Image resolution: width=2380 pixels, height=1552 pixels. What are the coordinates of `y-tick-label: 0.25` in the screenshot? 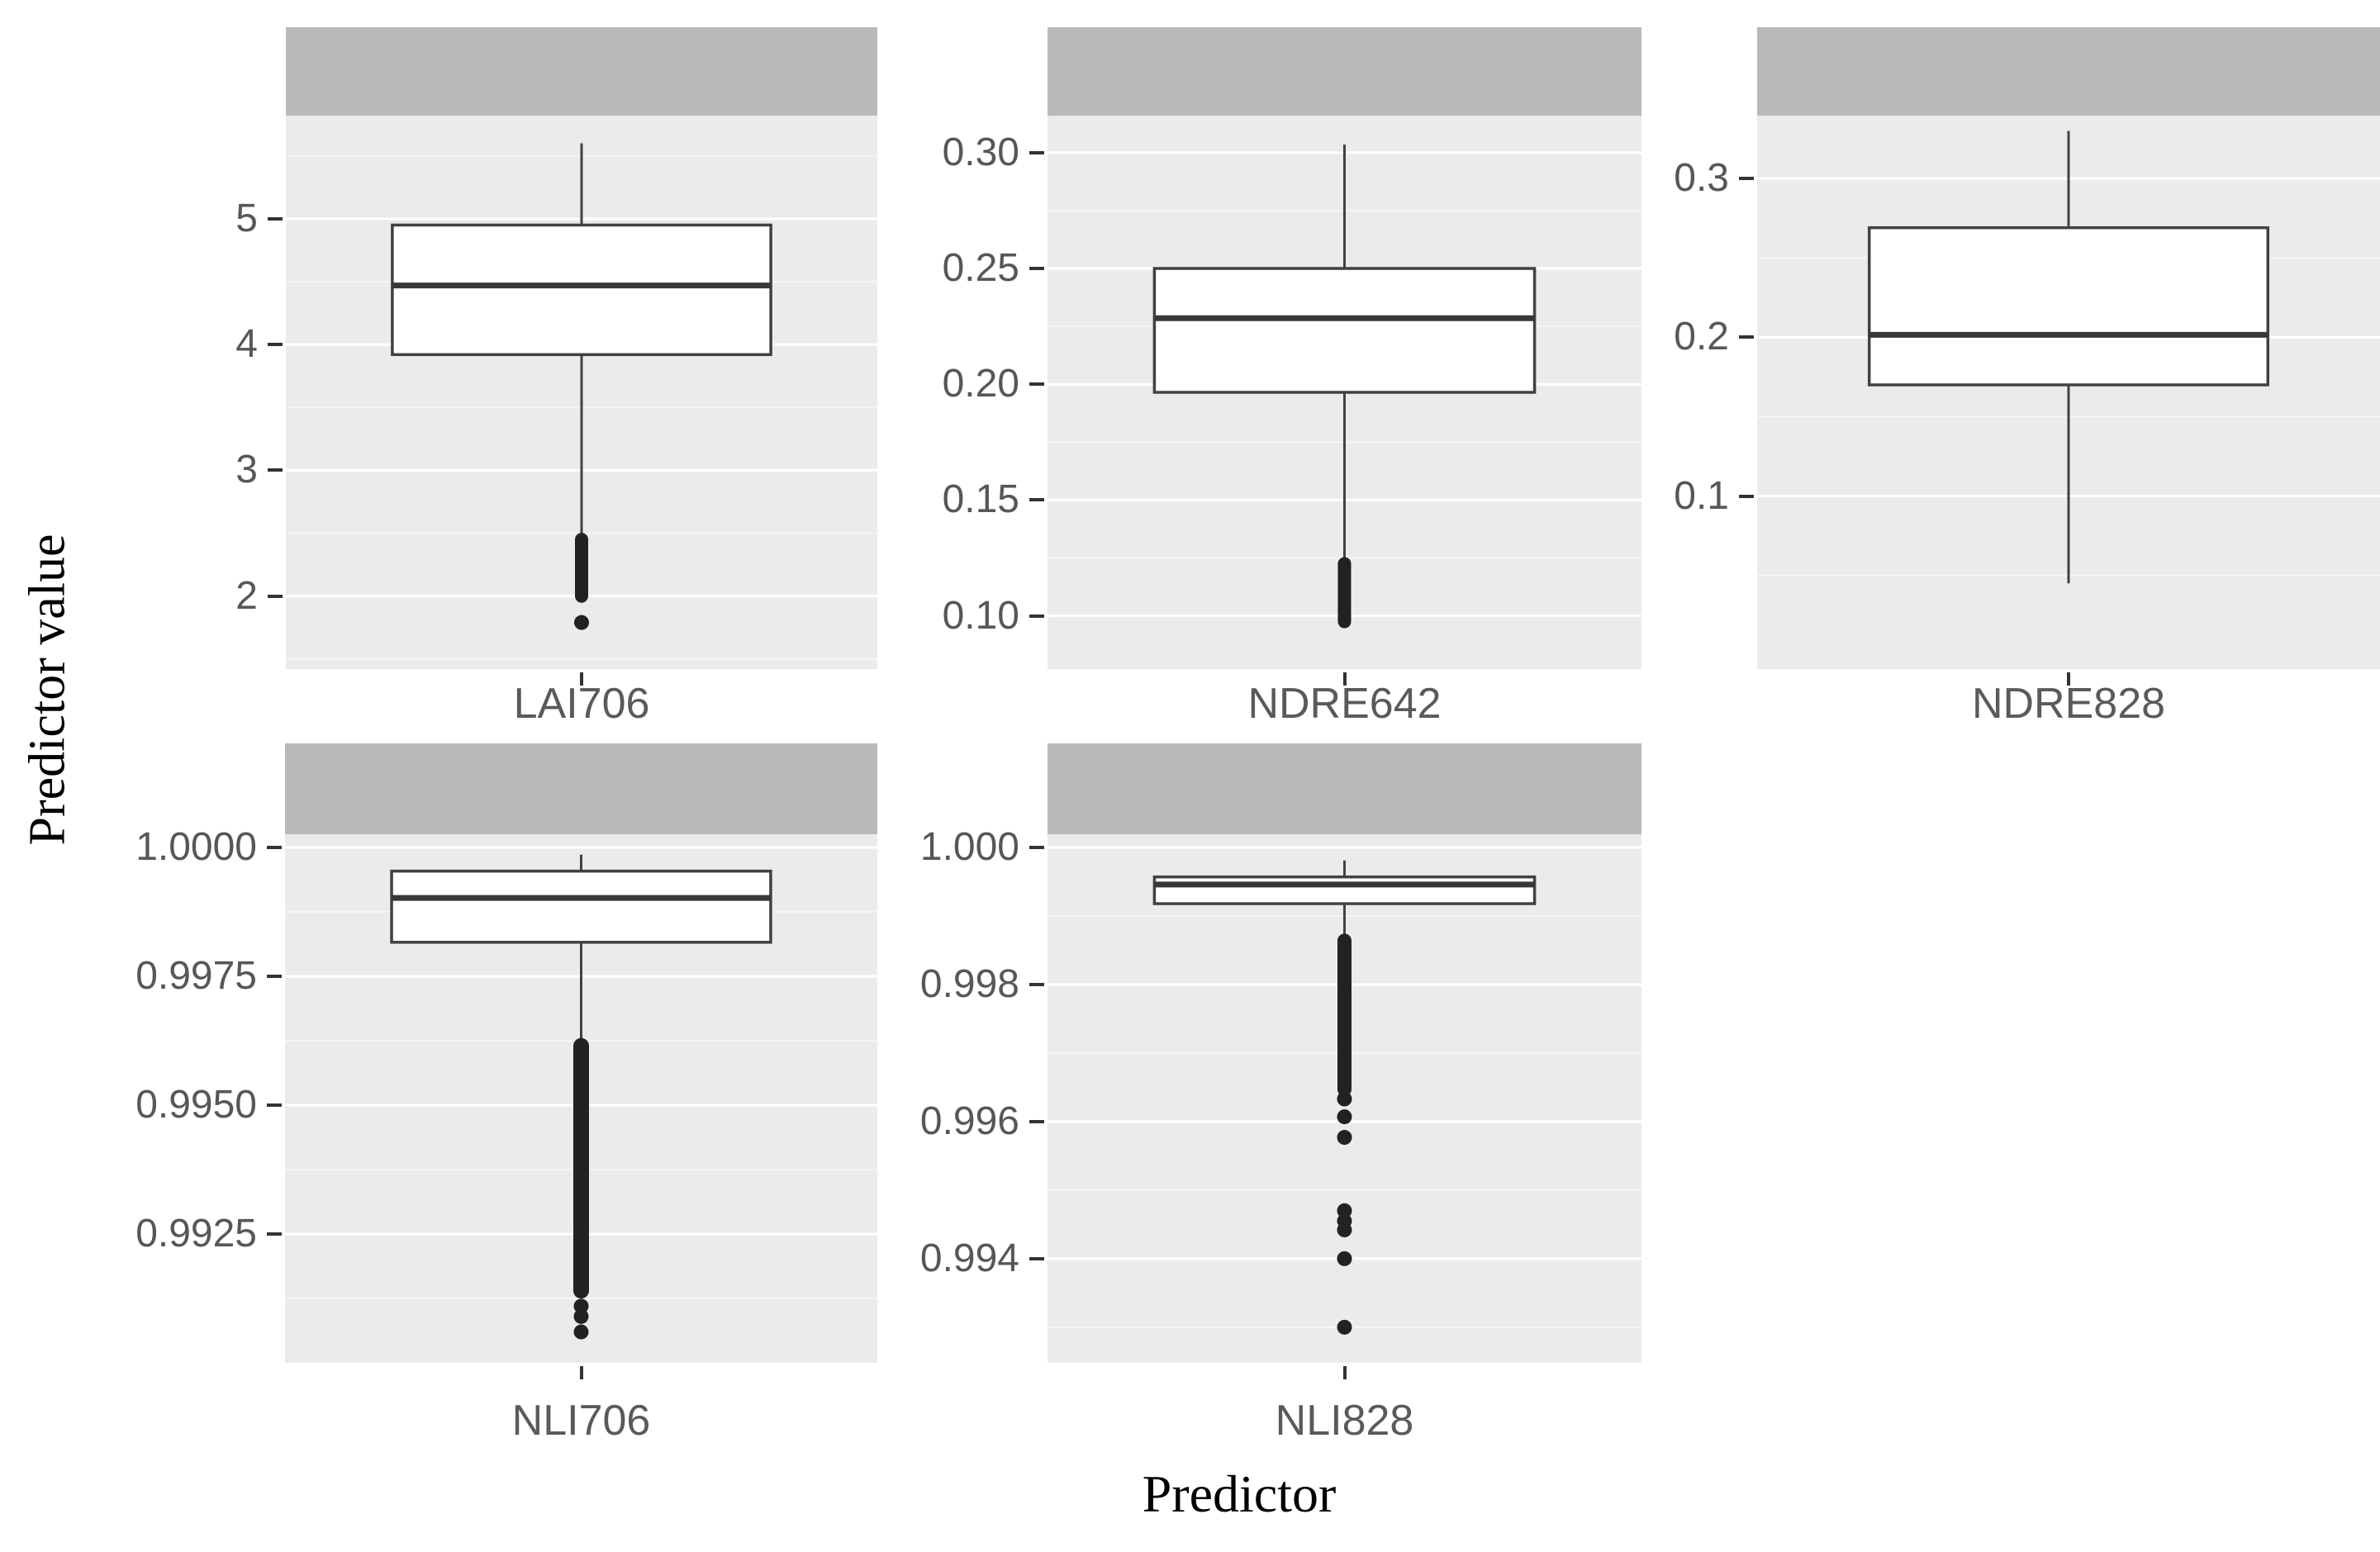 It's located at (980, 268).